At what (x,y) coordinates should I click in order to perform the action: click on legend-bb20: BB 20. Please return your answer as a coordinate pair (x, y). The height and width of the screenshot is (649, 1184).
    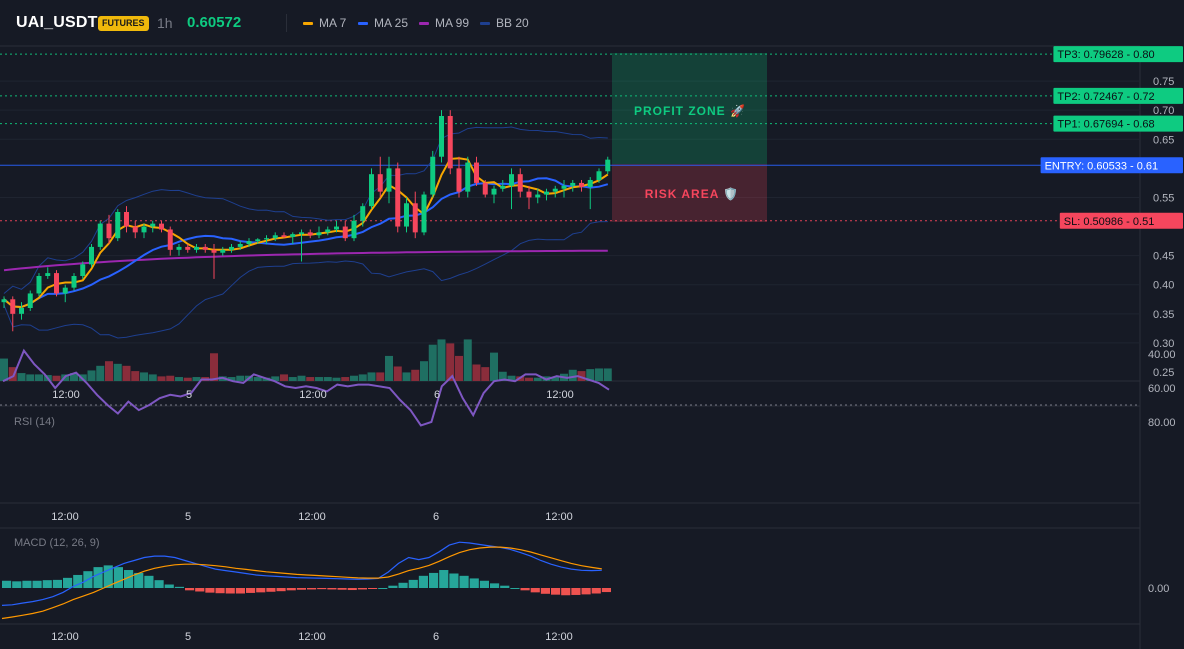
    Looking at the image, I should click on (504, 23).